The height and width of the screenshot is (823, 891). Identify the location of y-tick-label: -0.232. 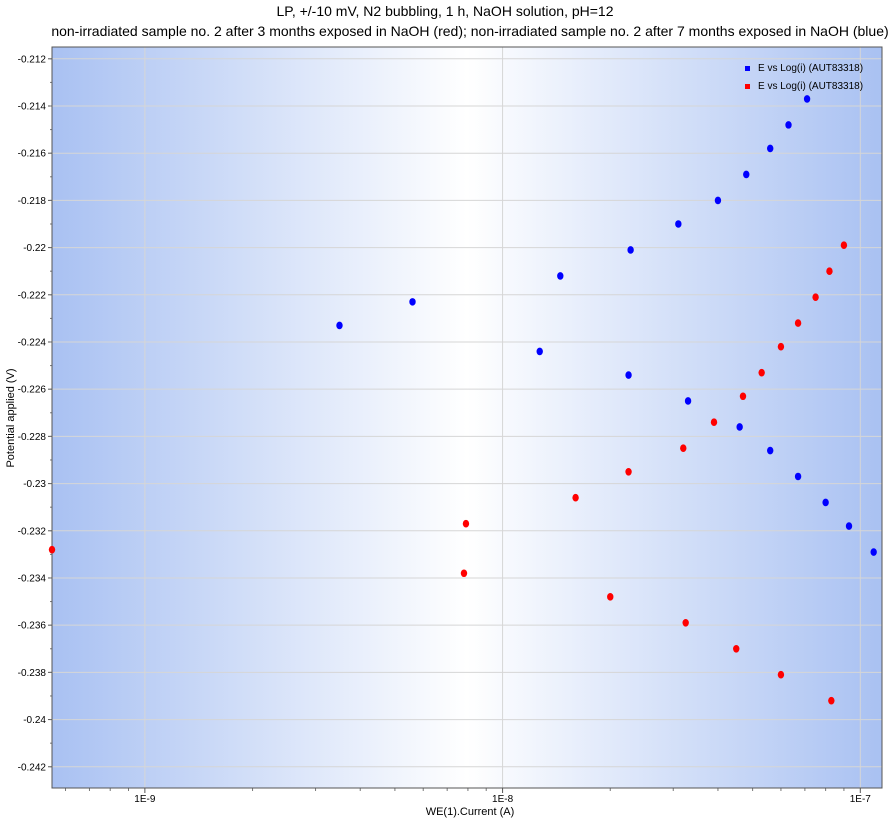
(32, 531).